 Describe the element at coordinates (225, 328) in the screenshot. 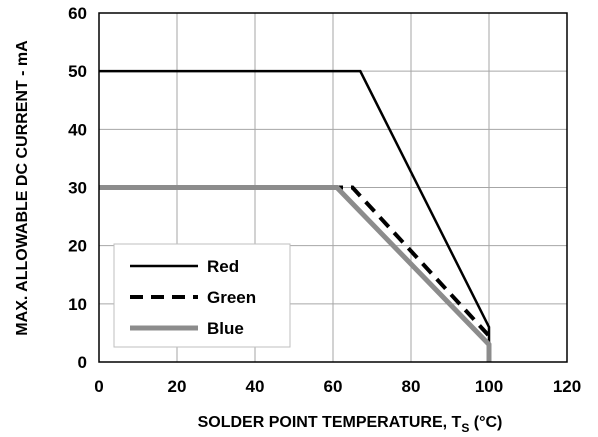

I see `legend-label-blue: Blue` at that location.